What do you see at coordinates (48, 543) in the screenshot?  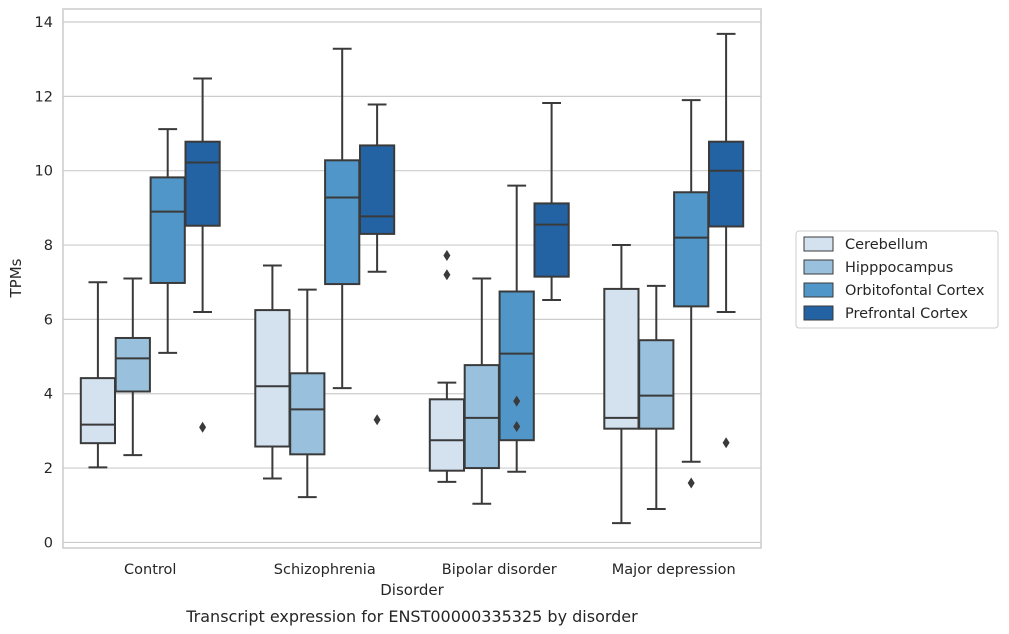 I see `y-tick-label: 0` at bounding box center [48, 543].